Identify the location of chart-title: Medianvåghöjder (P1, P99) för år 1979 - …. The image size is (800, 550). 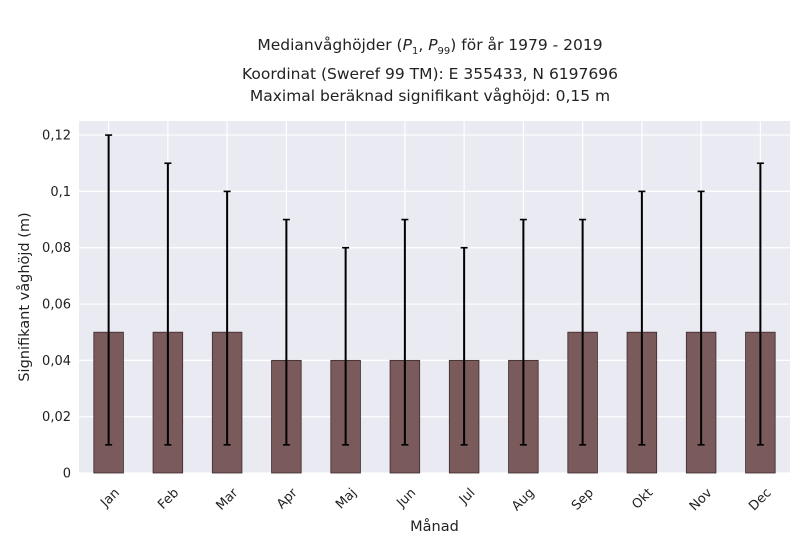
(420, 70).